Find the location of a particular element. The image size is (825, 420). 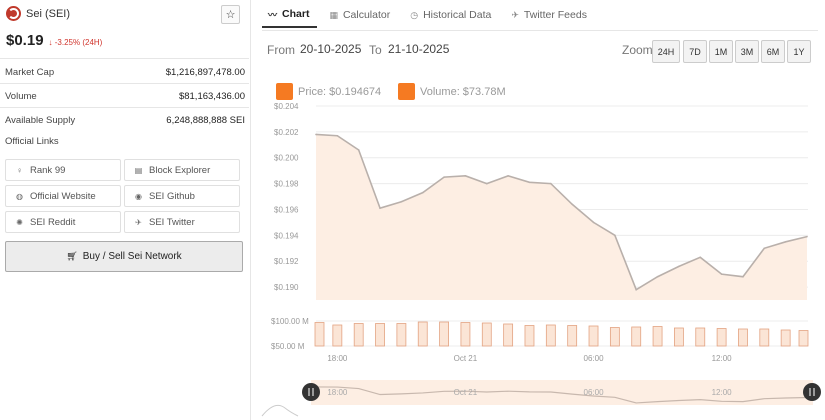

legend-label: Volume: $73.78M is located at coordinates (463, 91).